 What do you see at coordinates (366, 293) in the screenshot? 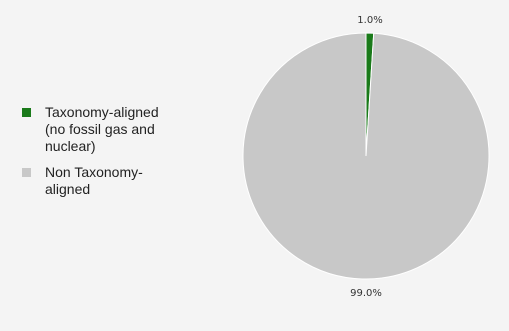
I see `data-label-non-taxonomy-aligned: 99.0%` at bounding box center [366, 293].